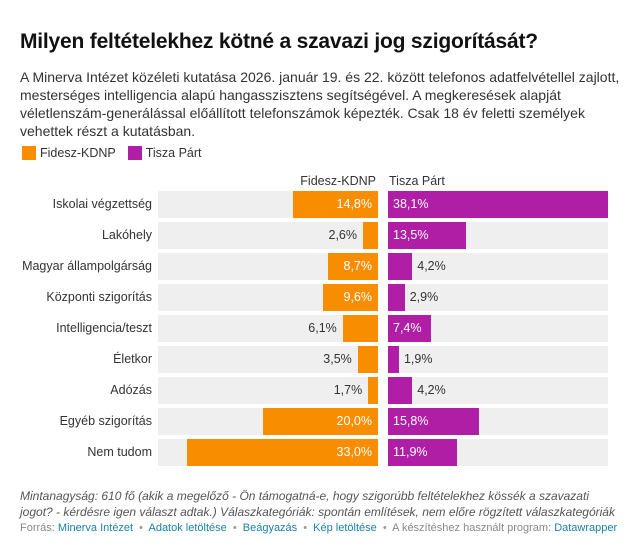  I want to click on legend-label-tisza: Tisza Párt, so click(173, 153).